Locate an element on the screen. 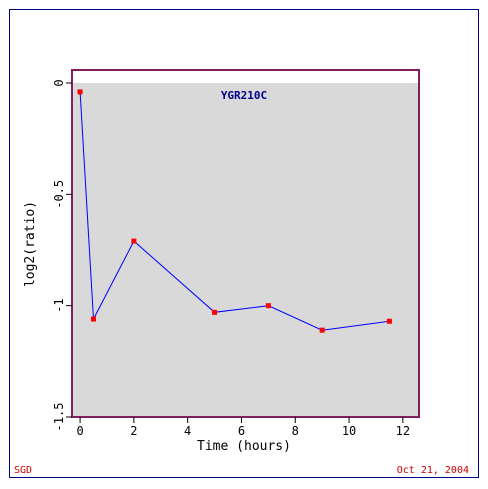 The height and width of the screenshot is (489, 488). x-tick-label: 4 is located at coordinates (187, 431).